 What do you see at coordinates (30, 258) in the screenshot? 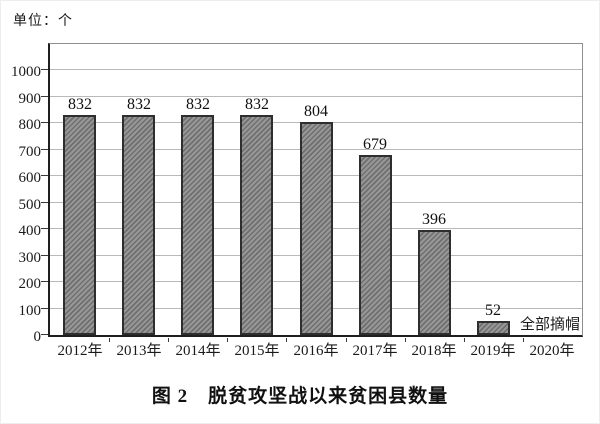
I see `y-axis-tick-label: 300` at bounding box center [30, 258].